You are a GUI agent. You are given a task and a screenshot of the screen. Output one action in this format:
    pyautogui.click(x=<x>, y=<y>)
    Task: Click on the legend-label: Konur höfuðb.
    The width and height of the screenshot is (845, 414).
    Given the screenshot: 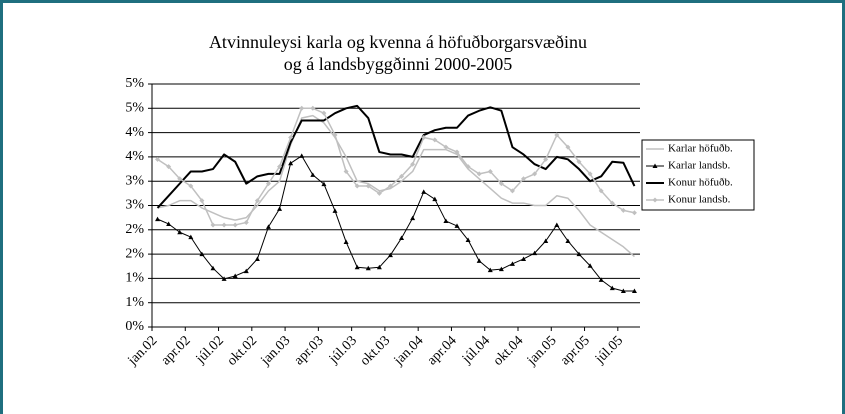 What is the action you would take?
    pyautogui.click(x=700, y=183)
    